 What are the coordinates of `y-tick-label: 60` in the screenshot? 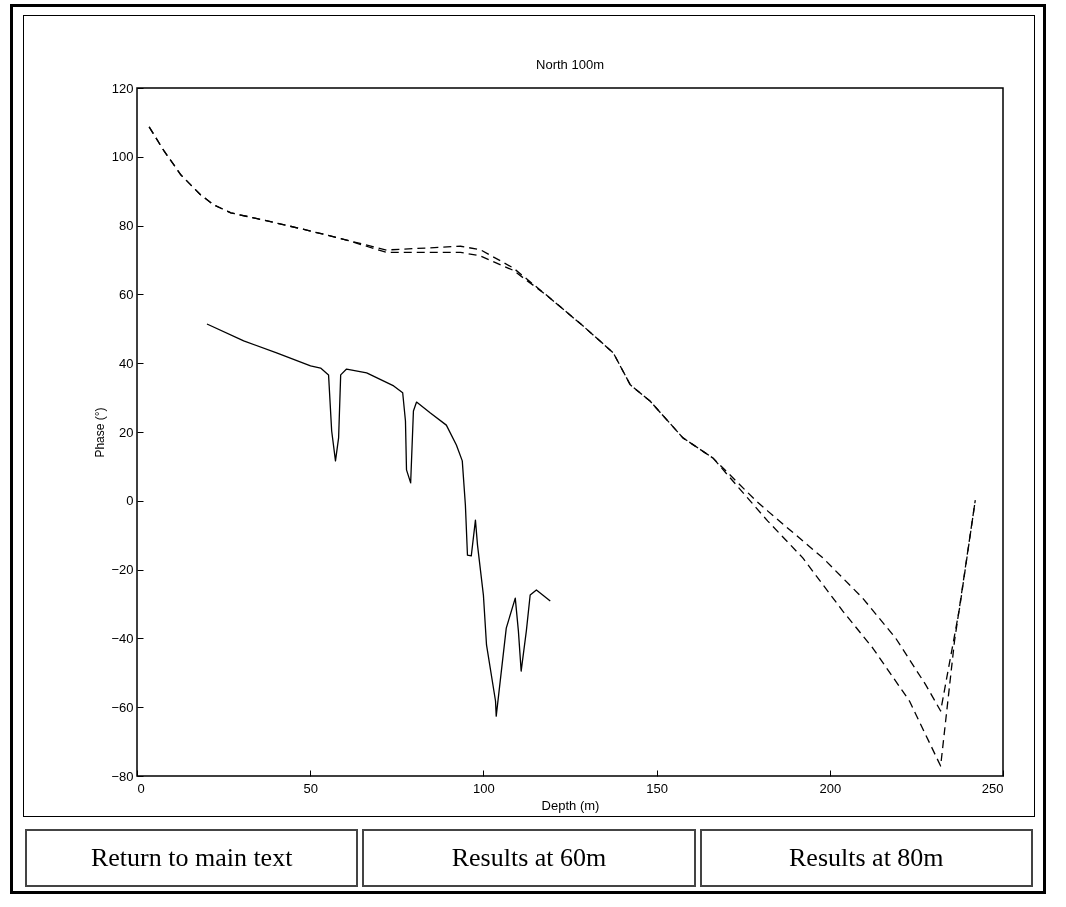 It's located at (126, 294).